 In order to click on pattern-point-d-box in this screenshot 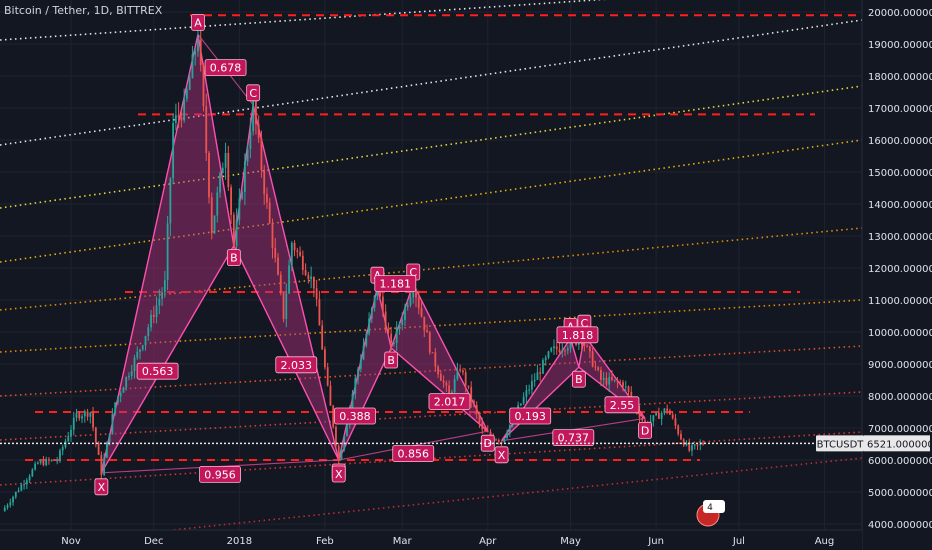, I will do `click(645, 430)`.